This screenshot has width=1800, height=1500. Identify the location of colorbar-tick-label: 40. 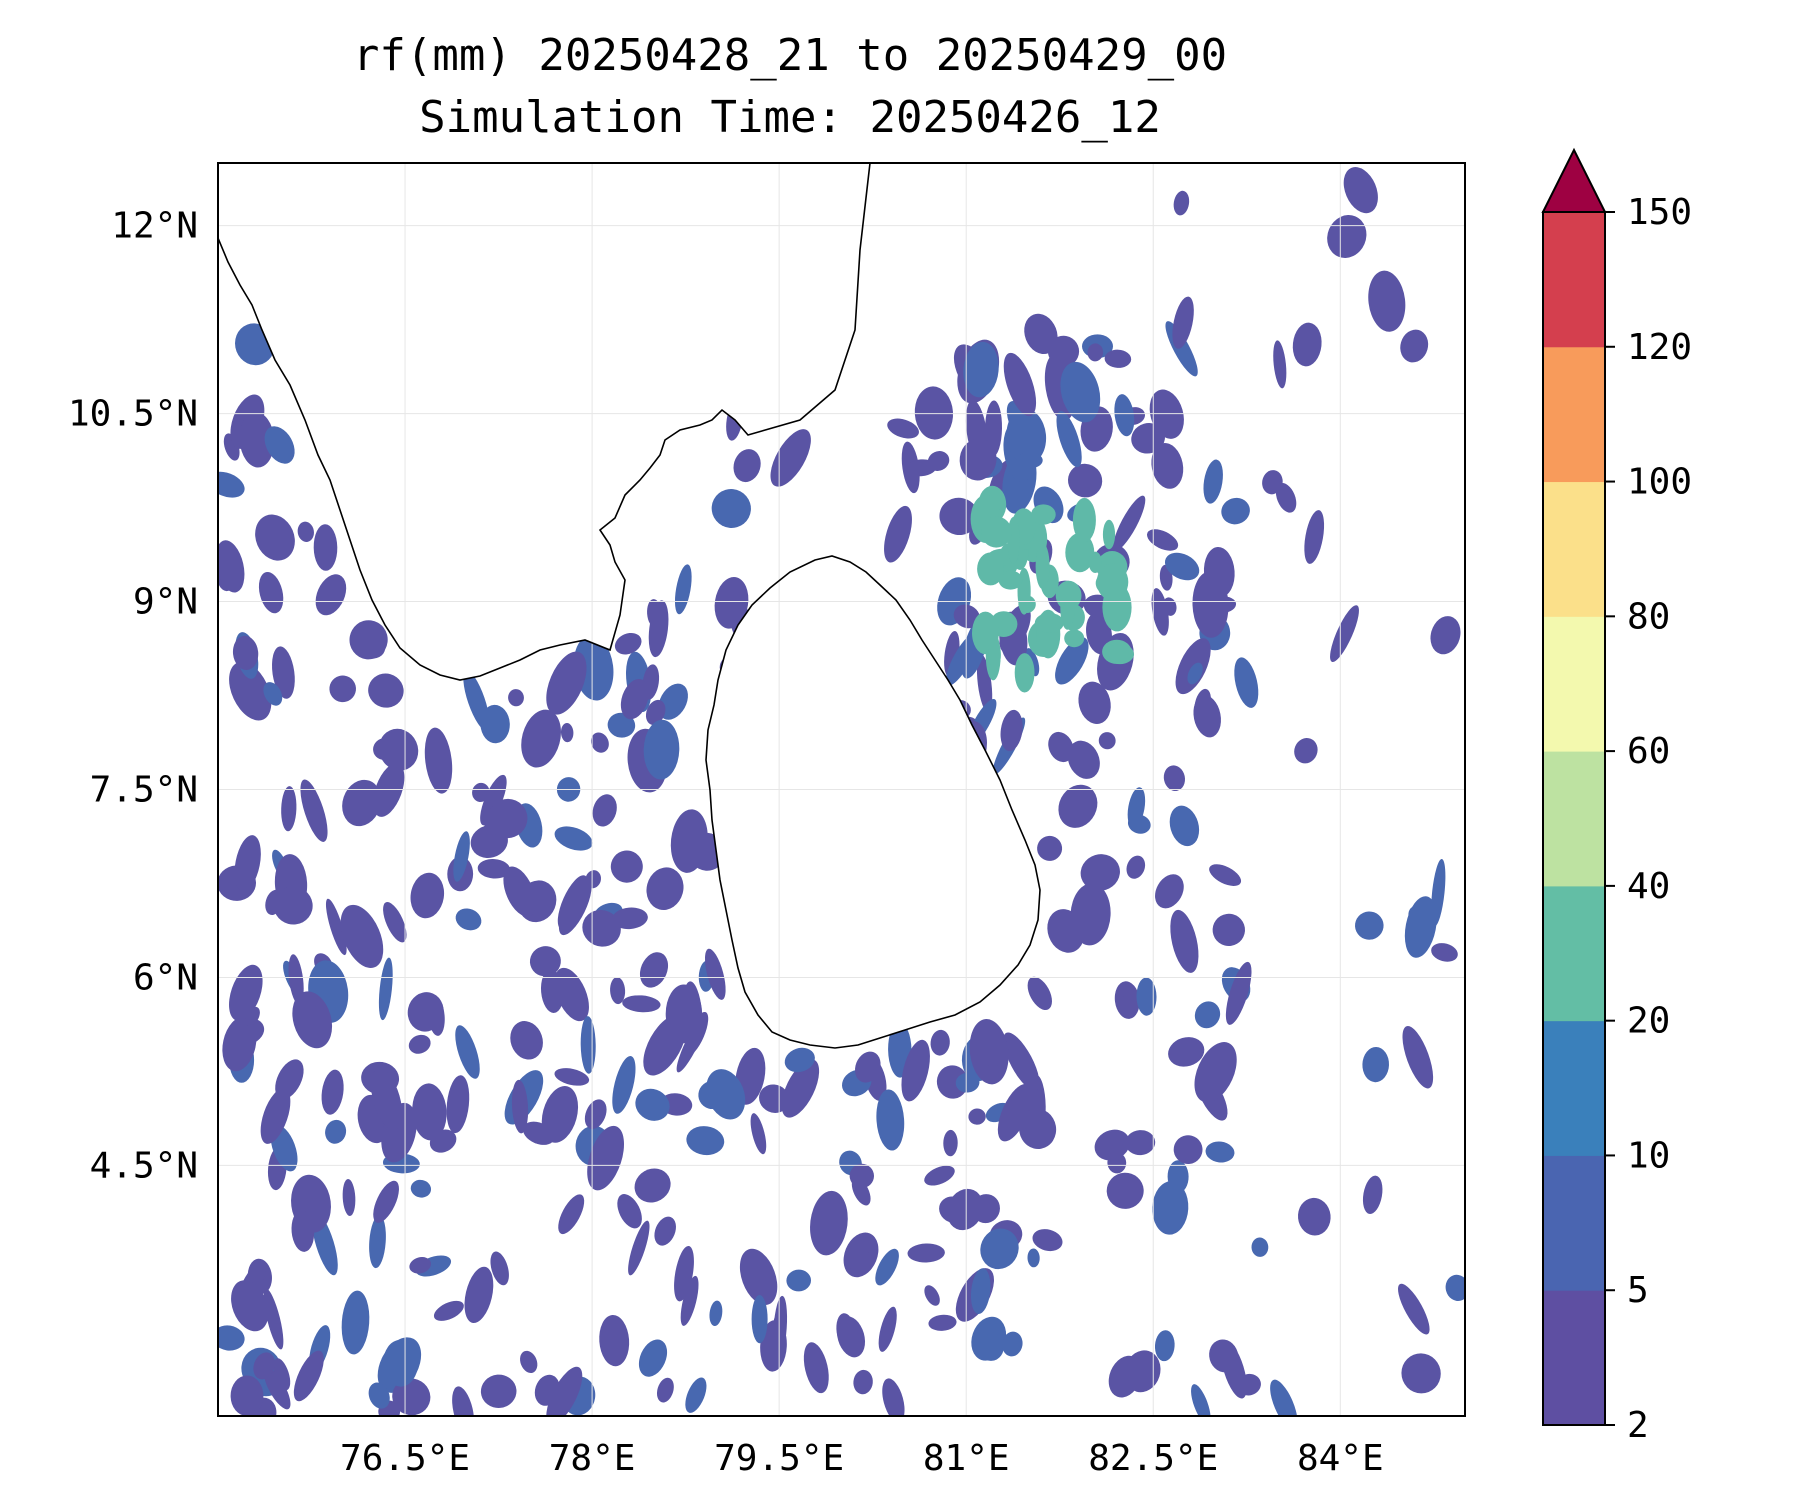
(1648, 886).